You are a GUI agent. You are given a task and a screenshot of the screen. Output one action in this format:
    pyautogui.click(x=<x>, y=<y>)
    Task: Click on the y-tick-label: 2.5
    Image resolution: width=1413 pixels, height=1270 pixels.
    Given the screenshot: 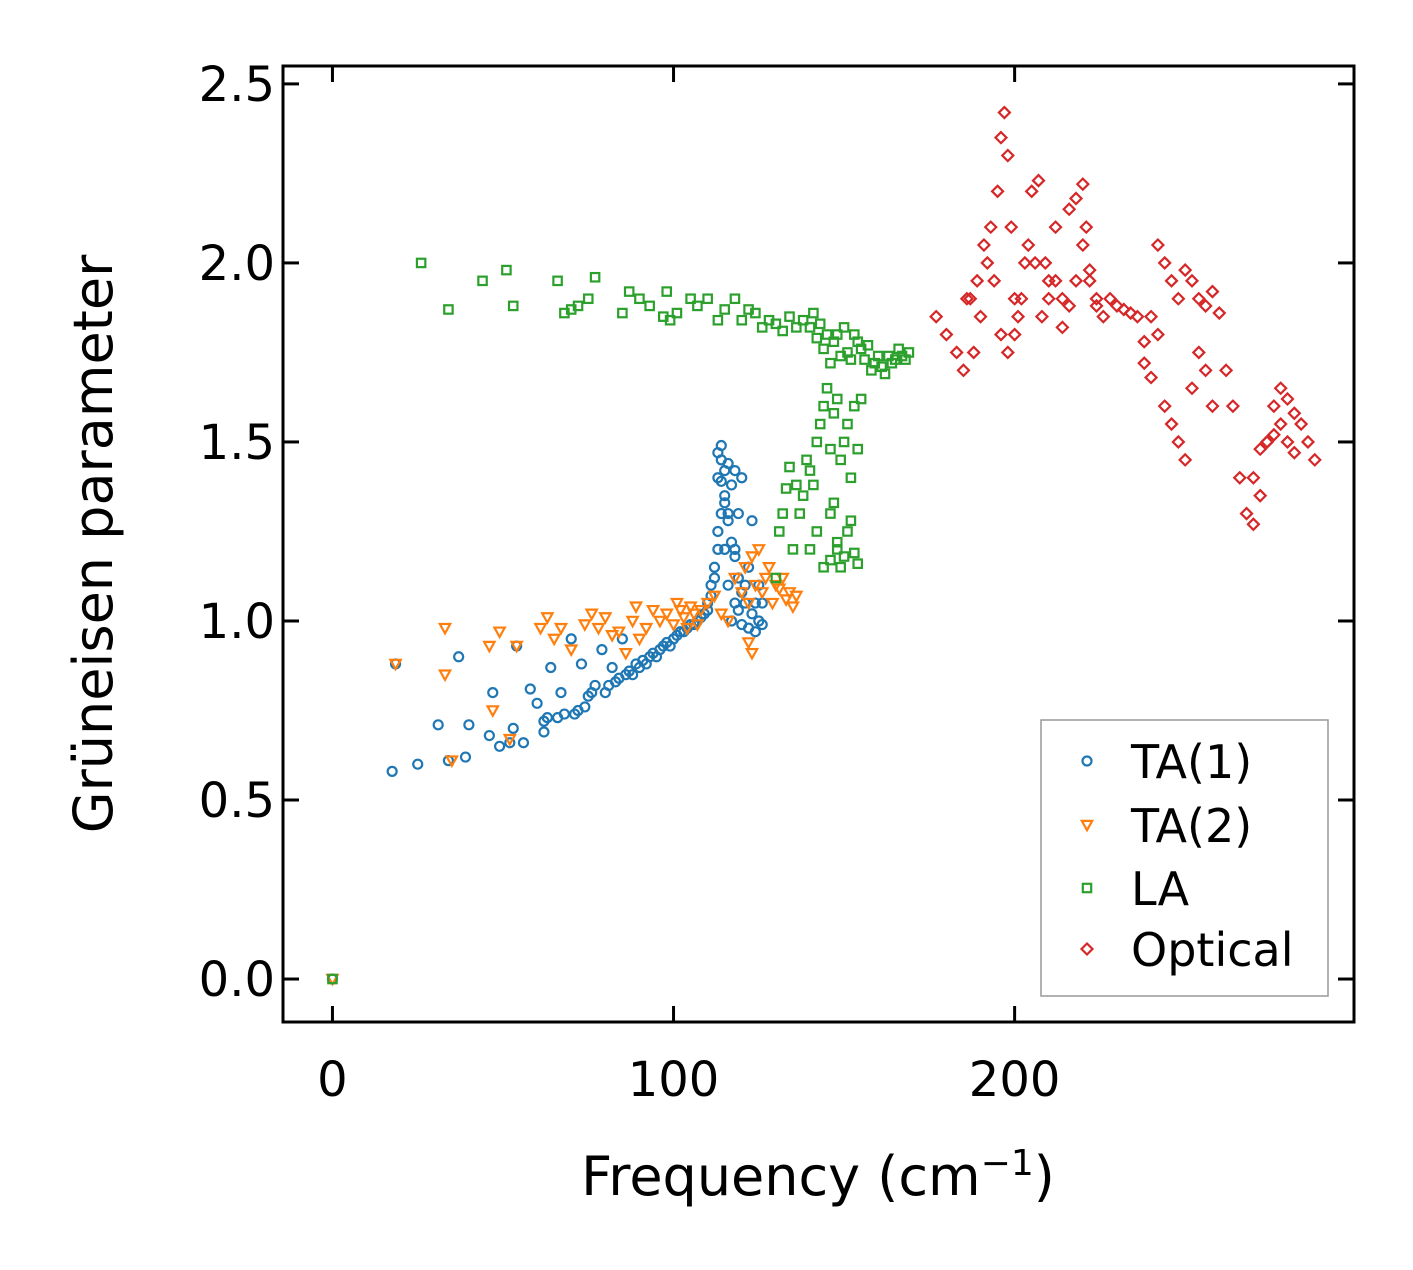 What is the action you would take?
    pyautogui.click(x=237, y=85)
    